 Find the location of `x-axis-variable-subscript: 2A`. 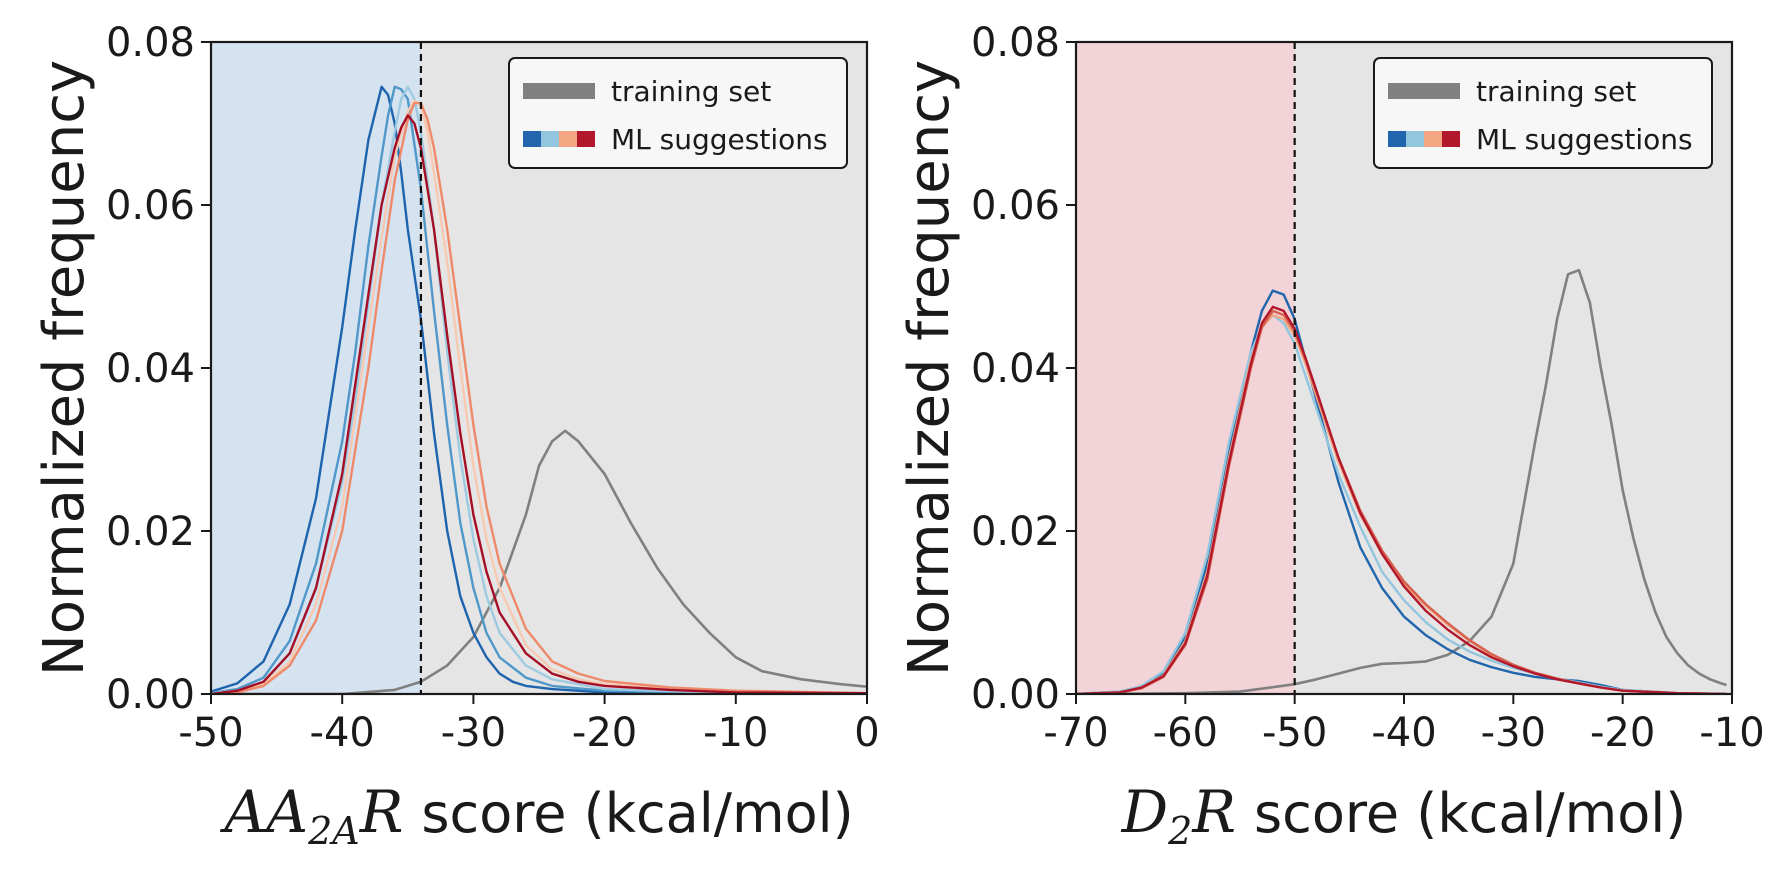

x-axis-variable-subscript: 2A is located at coordinates (333, 831).